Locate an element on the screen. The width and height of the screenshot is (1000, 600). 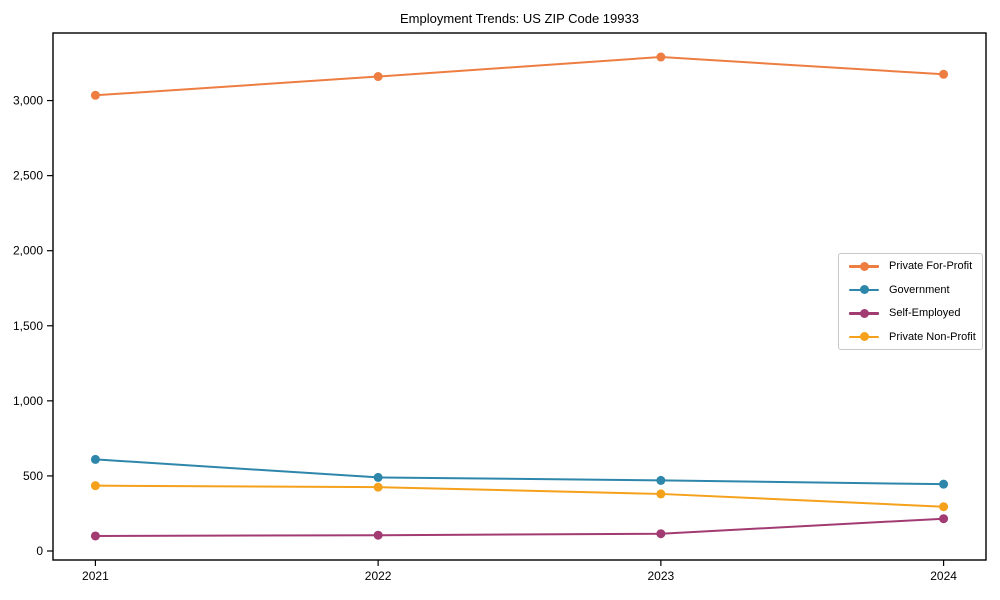
legend-label: Government is located at coordinates (919, 289).